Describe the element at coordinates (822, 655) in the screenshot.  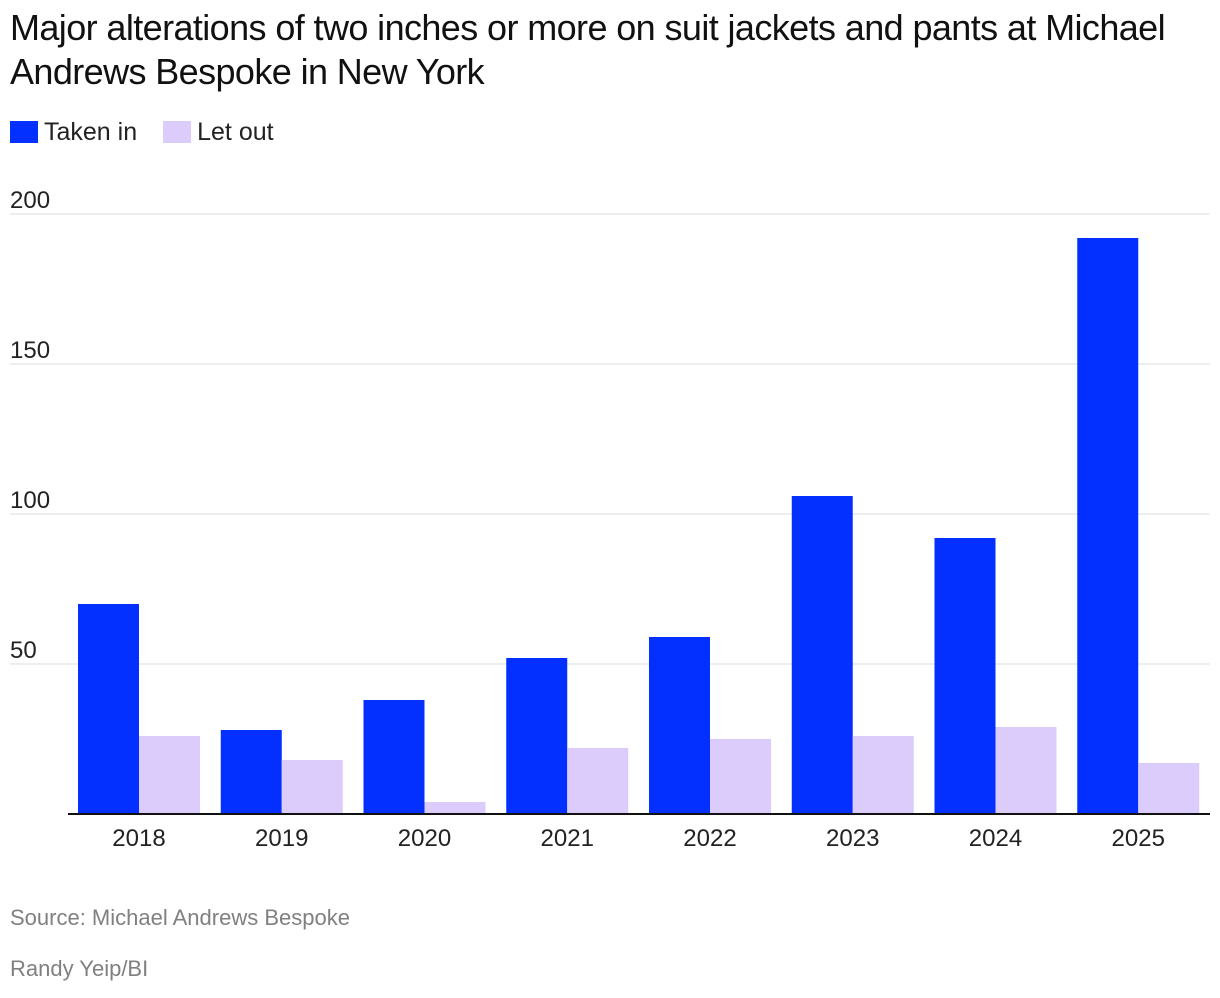
I see `bar-taken-in-2023` at that location.